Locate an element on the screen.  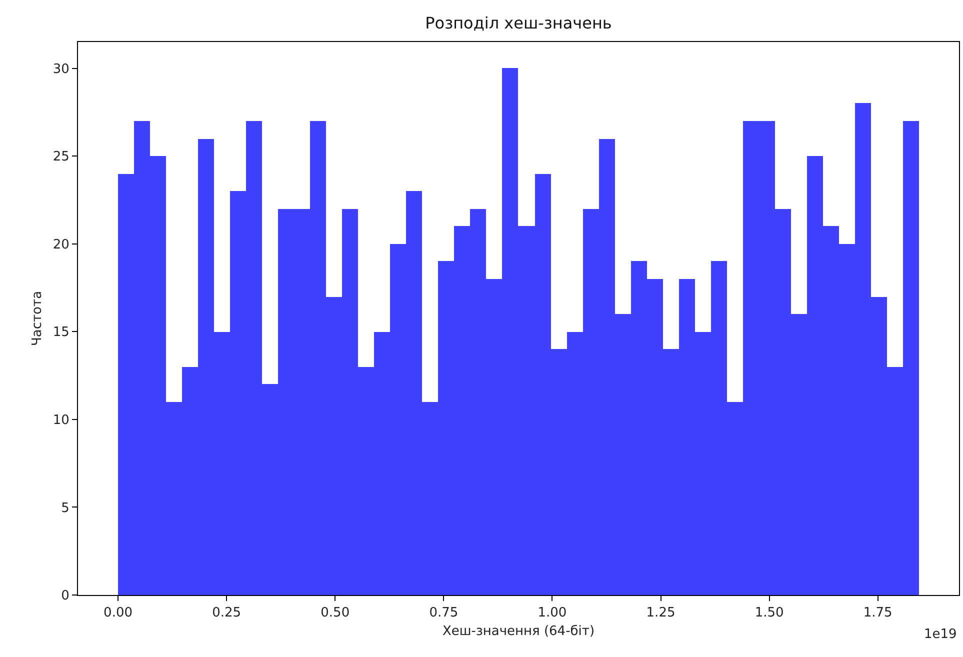
x-tick-label: 1.75 is located at coordinates (877, 613).